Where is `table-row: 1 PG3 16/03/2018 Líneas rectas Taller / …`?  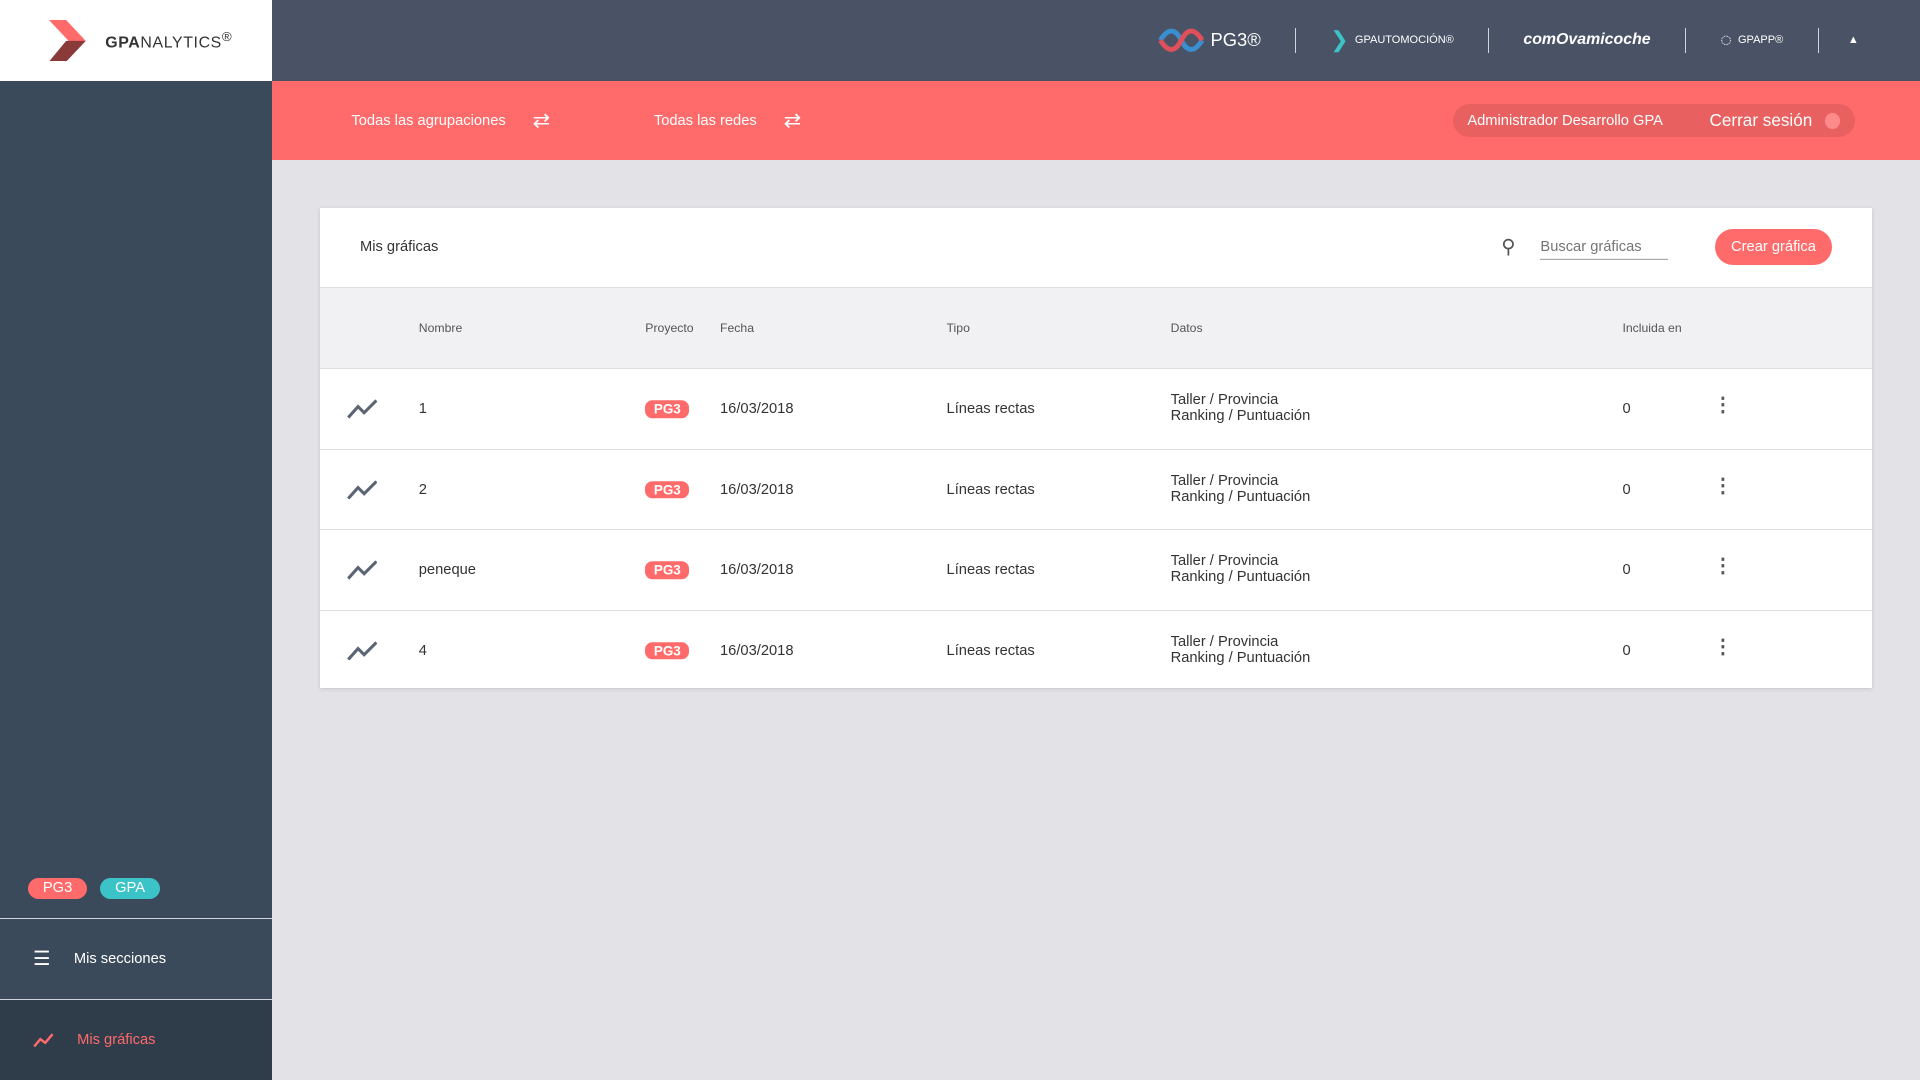
table-row: 1 PG3 16/03/2018 Líneas rectas Taller / … is located at coordinates (1096, 409).